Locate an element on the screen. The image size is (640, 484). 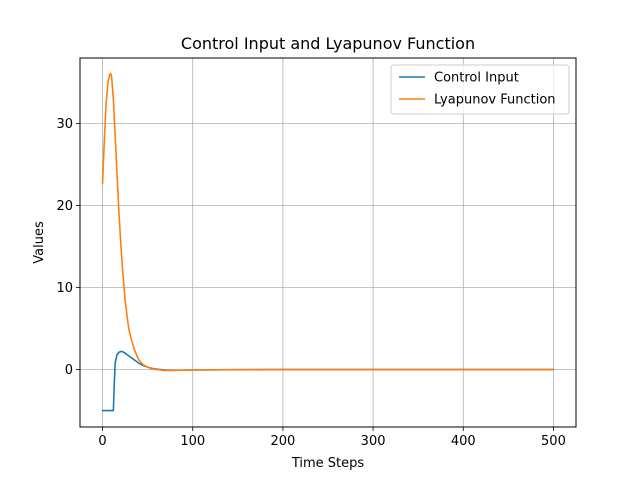
x-tick-label: 400 is located at coordinates (463, 441).